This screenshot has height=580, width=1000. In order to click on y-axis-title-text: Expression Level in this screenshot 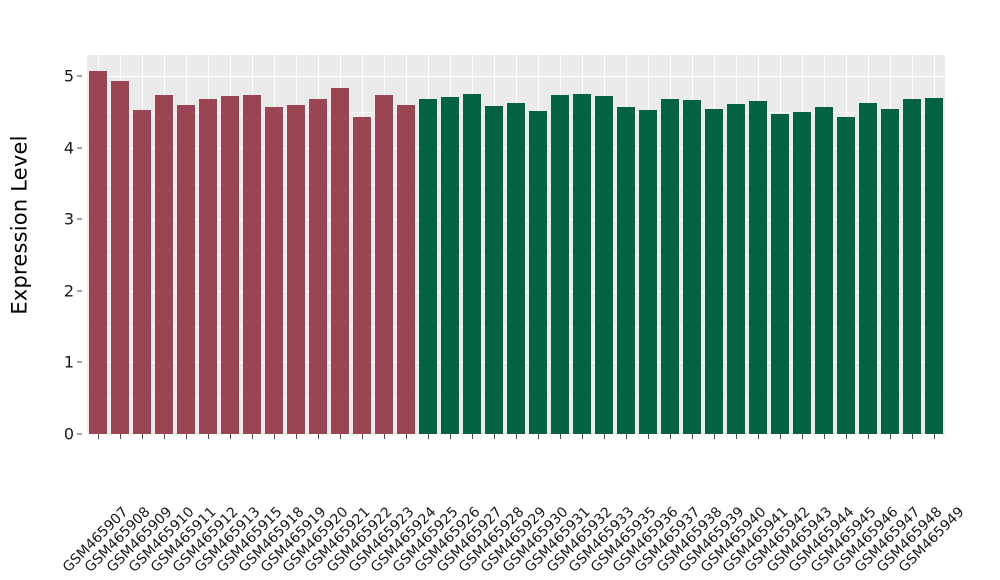, I will do `click(20, 225)`.